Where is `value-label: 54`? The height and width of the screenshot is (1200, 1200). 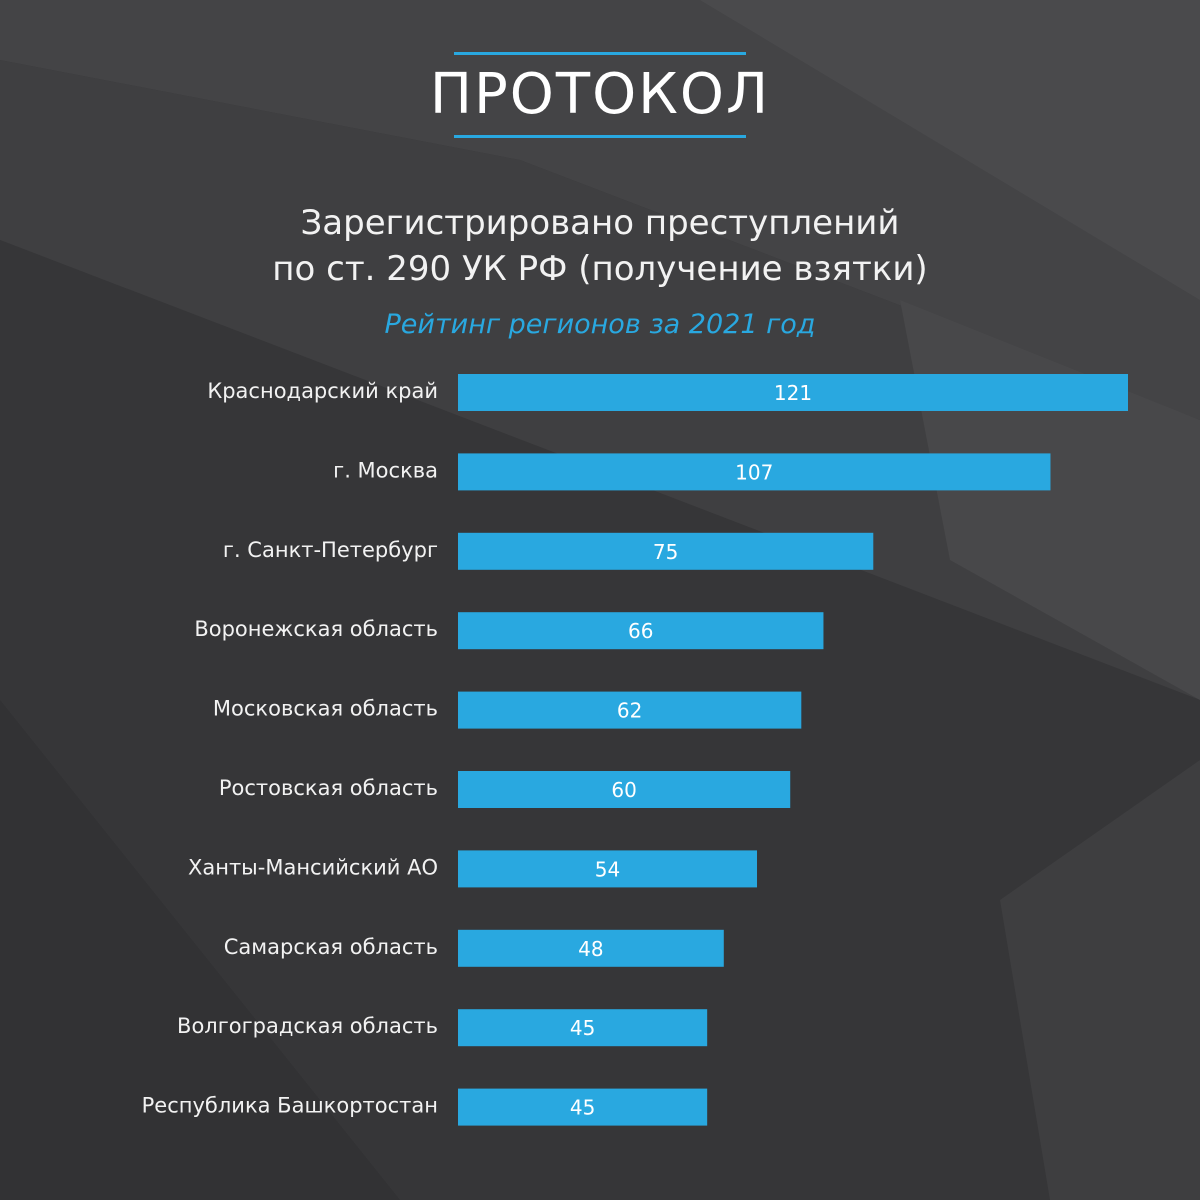
value-label: 54 is located at coordinates (607, 869).